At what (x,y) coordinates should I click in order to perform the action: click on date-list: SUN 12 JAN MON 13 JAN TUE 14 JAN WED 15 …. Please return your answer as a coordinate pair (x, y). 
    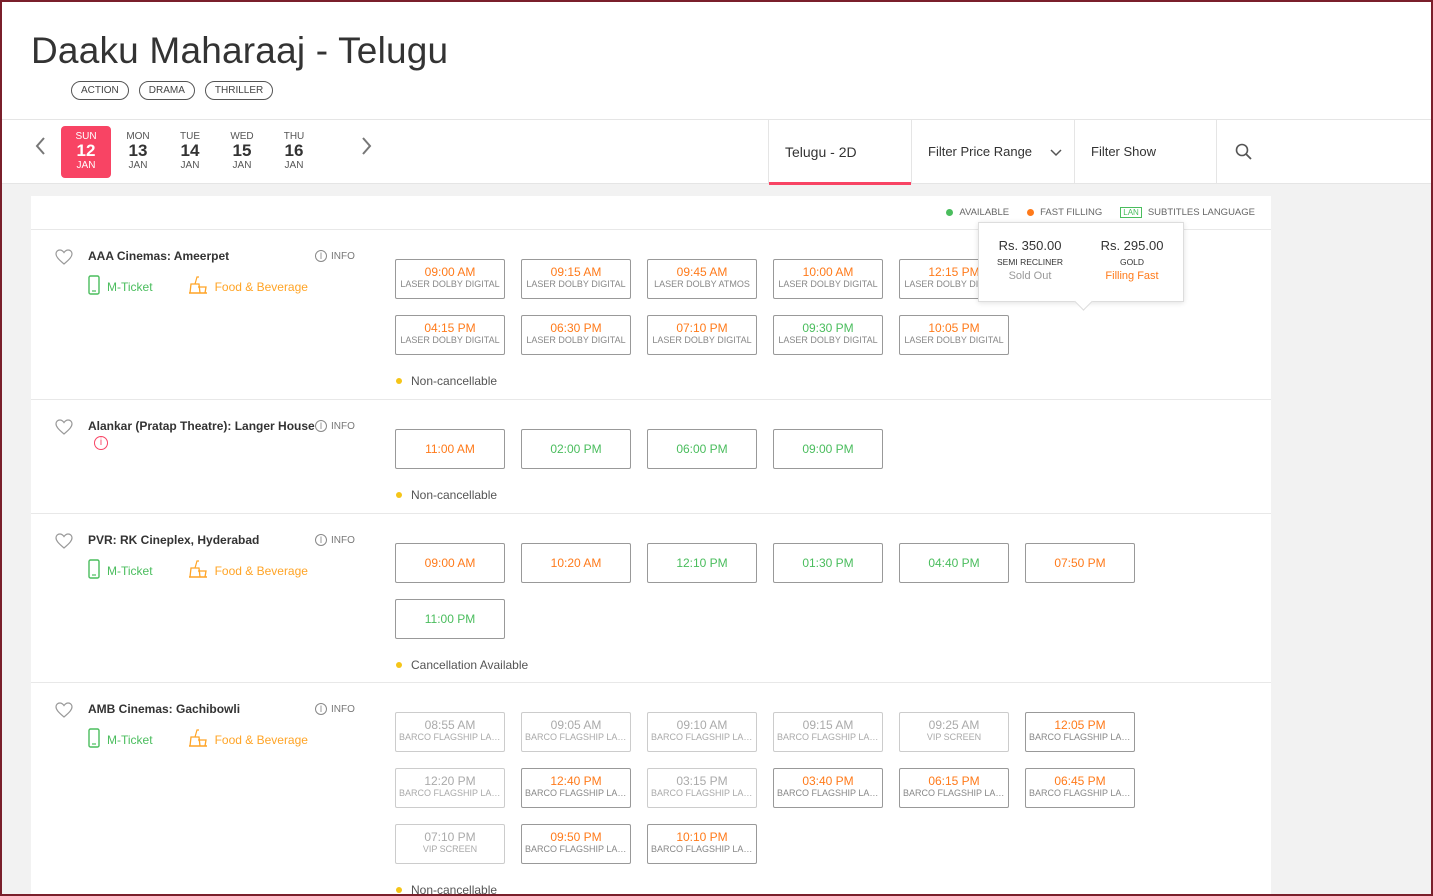
    Looking at the image, I should click on (191, 152).